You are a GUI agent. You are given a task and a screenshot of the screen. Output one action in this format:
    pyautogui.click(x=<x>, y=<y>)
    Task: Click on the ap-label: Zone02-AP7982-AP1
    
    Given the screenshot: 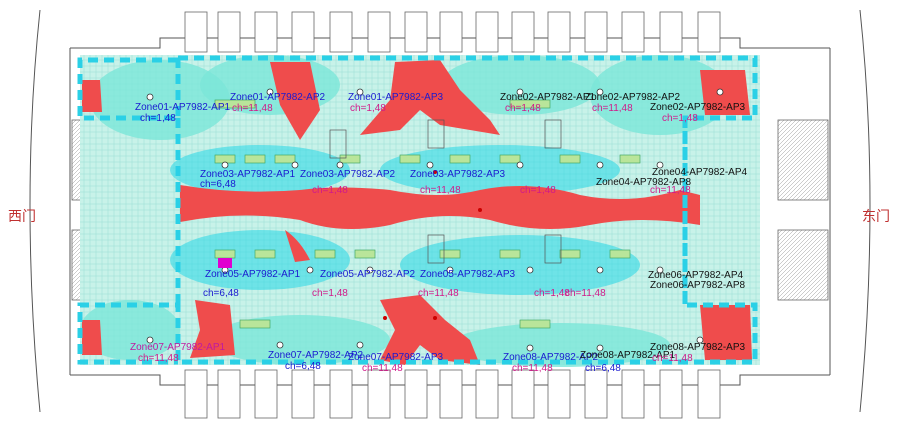 What is the action you would take?
    pyautogui.click(x=548, y=97)
    